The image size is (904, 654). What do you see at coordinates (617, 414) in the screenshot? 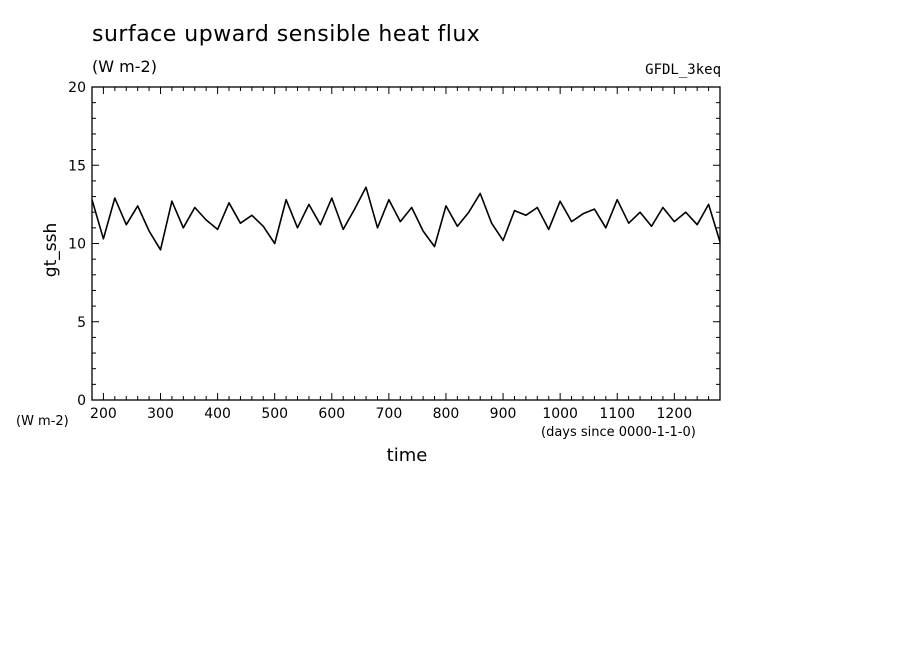
I see `x-tick-label: 1100` at bounding box center [617, 414].